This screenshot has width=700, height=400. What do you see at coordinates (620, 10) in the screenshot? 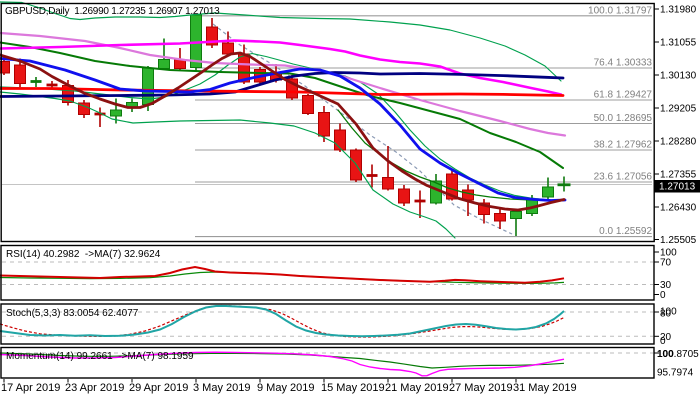
I see `svg-text: 100.0 1.31797` at bounding box center [620, 10].